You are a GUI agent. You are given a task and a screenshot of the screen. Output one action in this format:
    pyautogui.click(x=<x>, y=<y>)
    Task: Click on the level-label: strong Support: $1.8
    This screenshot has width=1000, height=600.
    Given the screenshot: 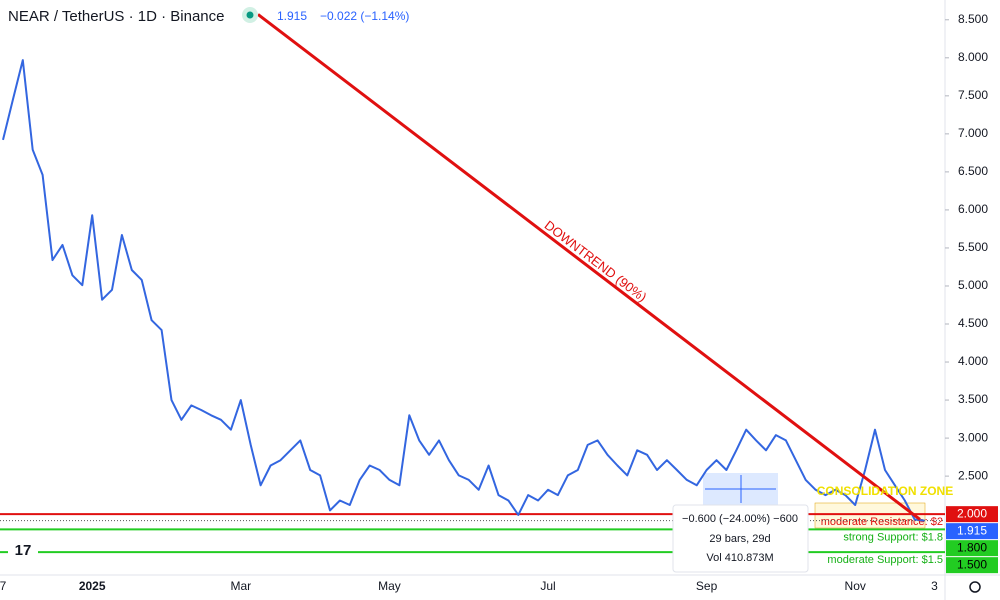 What is the action you would take?
    pyautogui.click(x=893, y=537)
    